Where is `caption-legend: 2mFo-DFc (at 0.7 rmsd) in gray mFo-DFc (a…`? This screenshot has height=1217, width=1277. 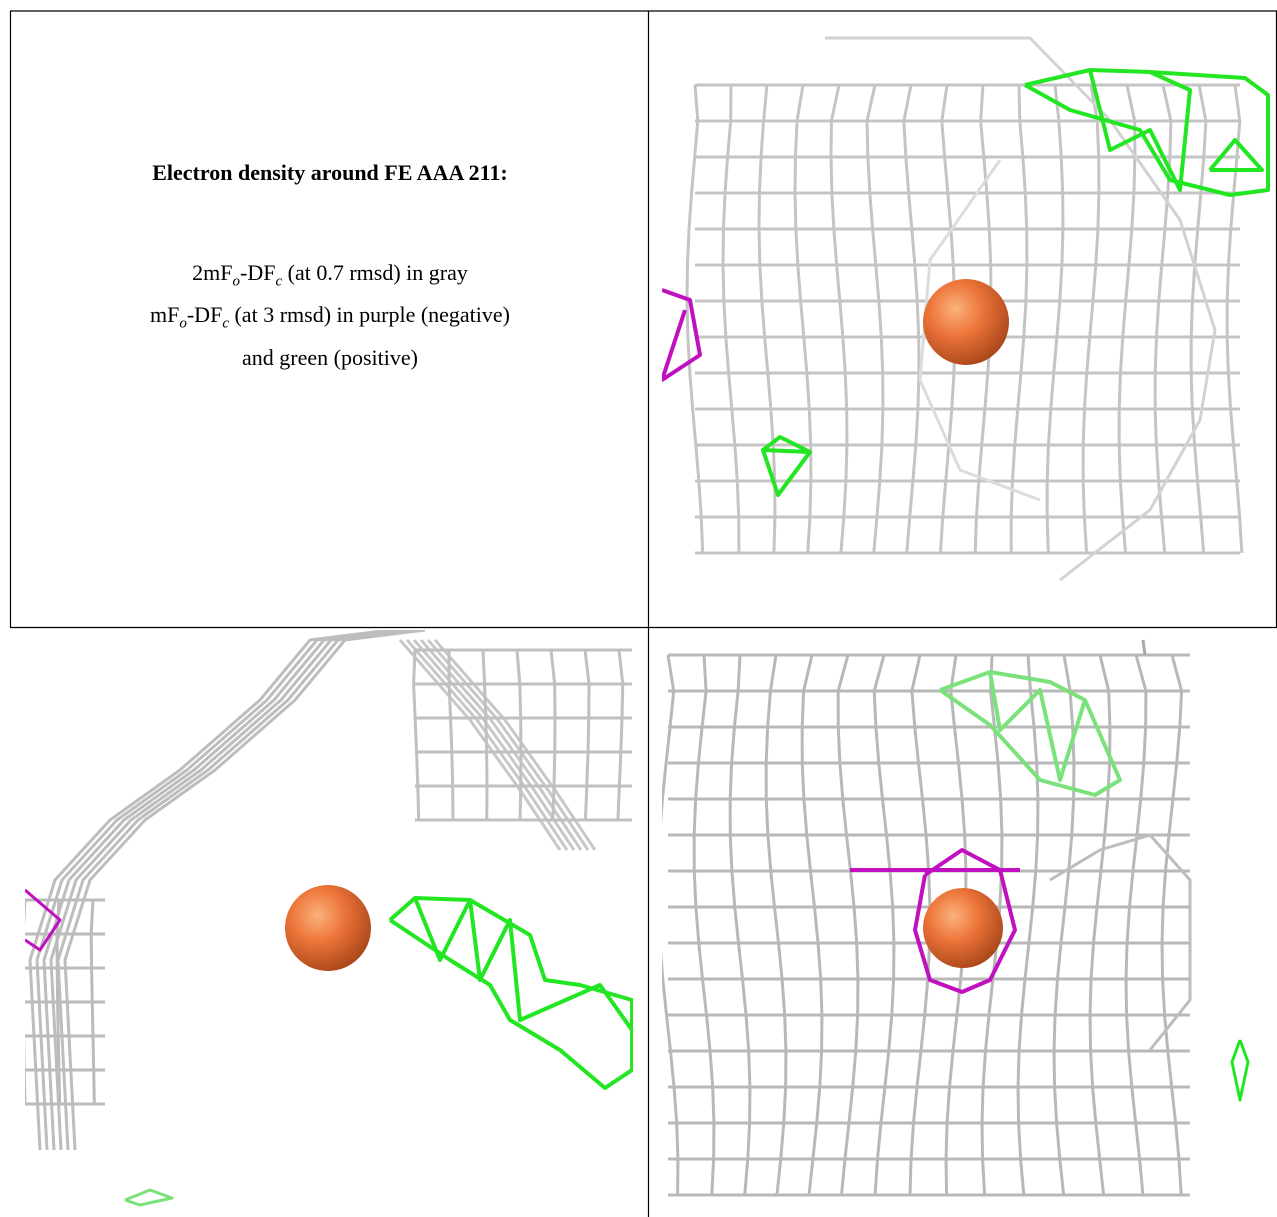
caption-legend: 2mFo-DFc (at 0.7 rmsd) in gray mFo-DFc (a… is located at coordinates (330, 315).